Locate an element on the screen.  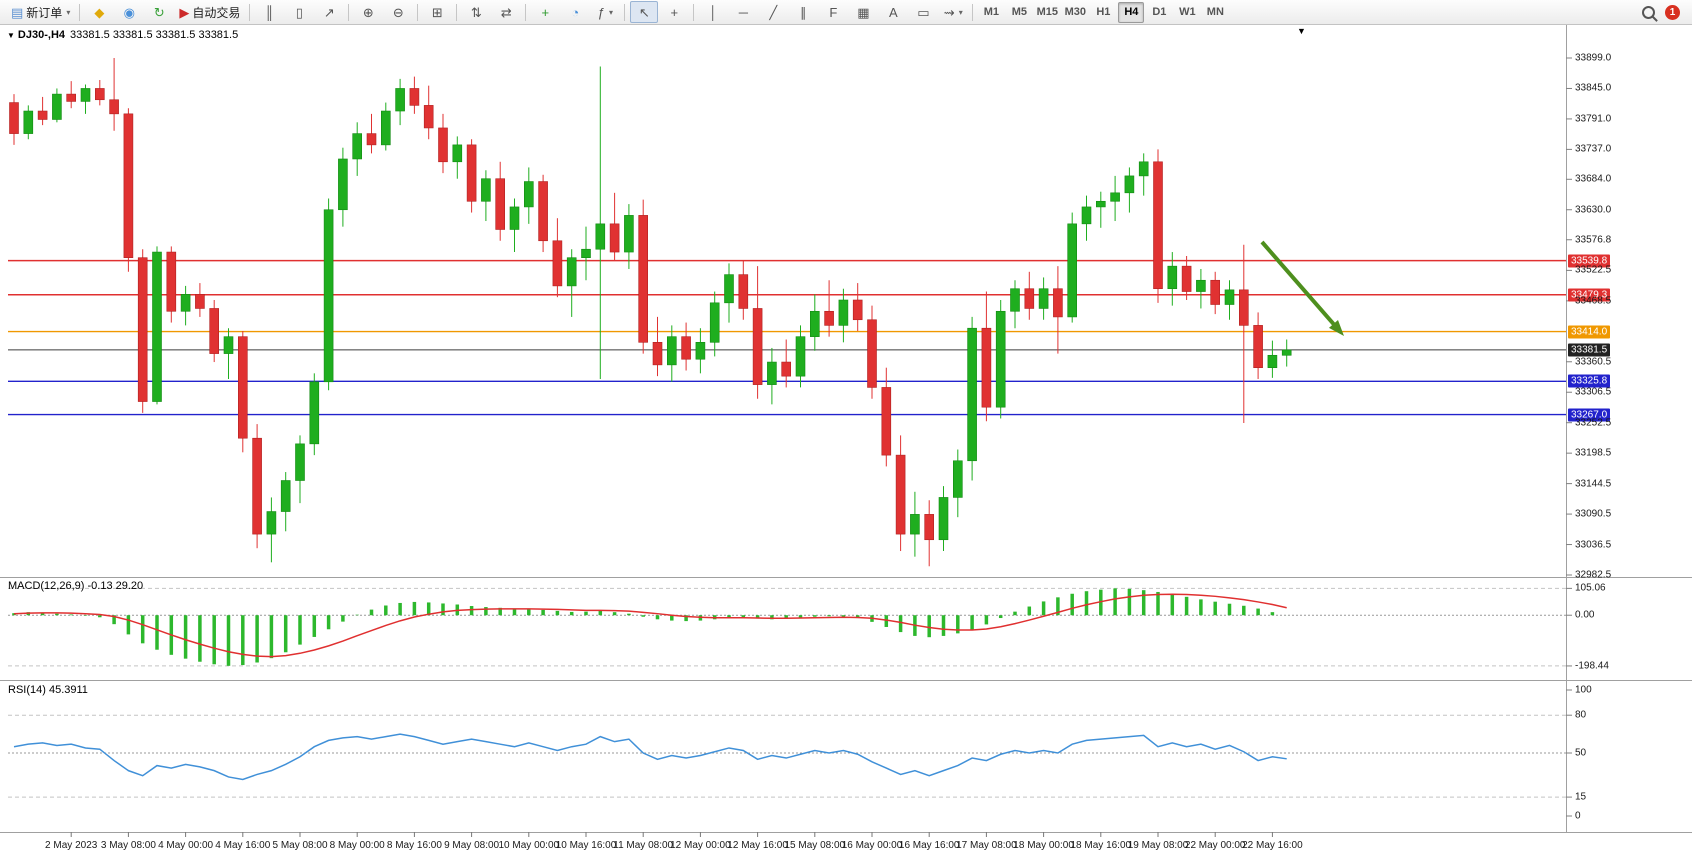
trend-arrow-head is located at coordinates (1336, 327).